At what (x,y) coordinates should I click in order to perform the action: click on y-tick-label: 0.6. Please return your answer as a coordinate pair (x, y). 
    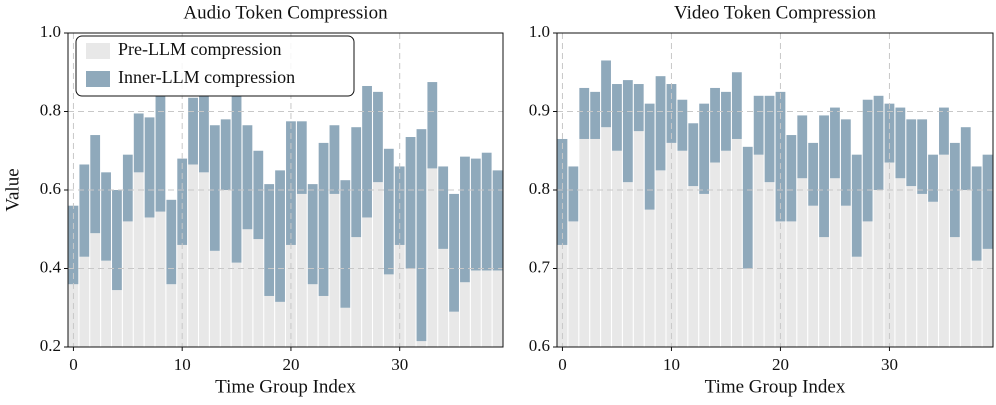
    Looking at the image, I should click on (539, 345).